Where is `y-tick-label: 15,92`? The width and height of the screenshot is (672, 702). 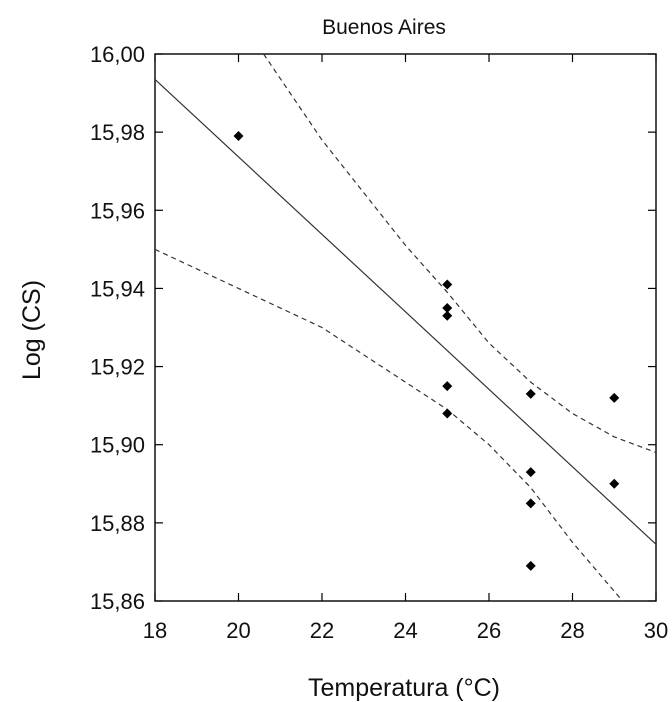
y-tick-label: 15,92 is located at coordinates (117, 367).